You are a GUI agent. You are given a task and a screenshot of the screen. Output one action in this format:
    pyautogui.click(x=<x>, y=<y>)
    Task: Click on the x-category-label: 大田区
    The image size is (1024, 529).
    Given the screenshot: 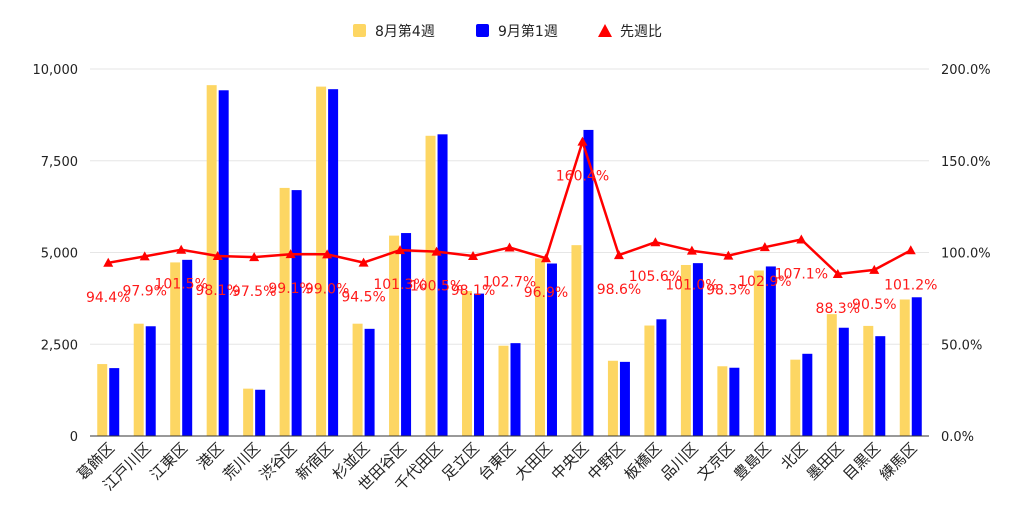 What is the action you would take?
    pyautogui.click(x=533, y=461)
    